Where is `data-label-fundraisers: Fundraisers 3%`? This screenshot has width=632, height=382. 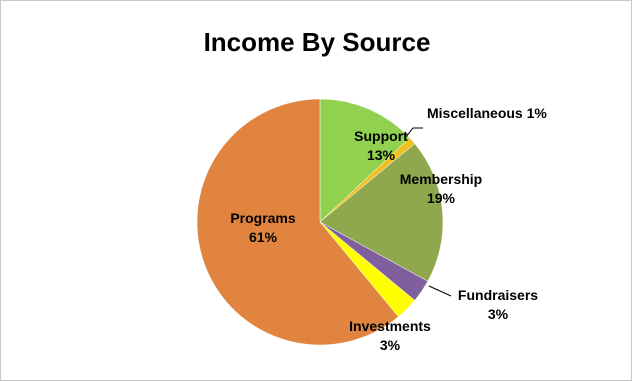
data-label-fundraisers: Fundraisers 3% is located at coordinates (498, 304).